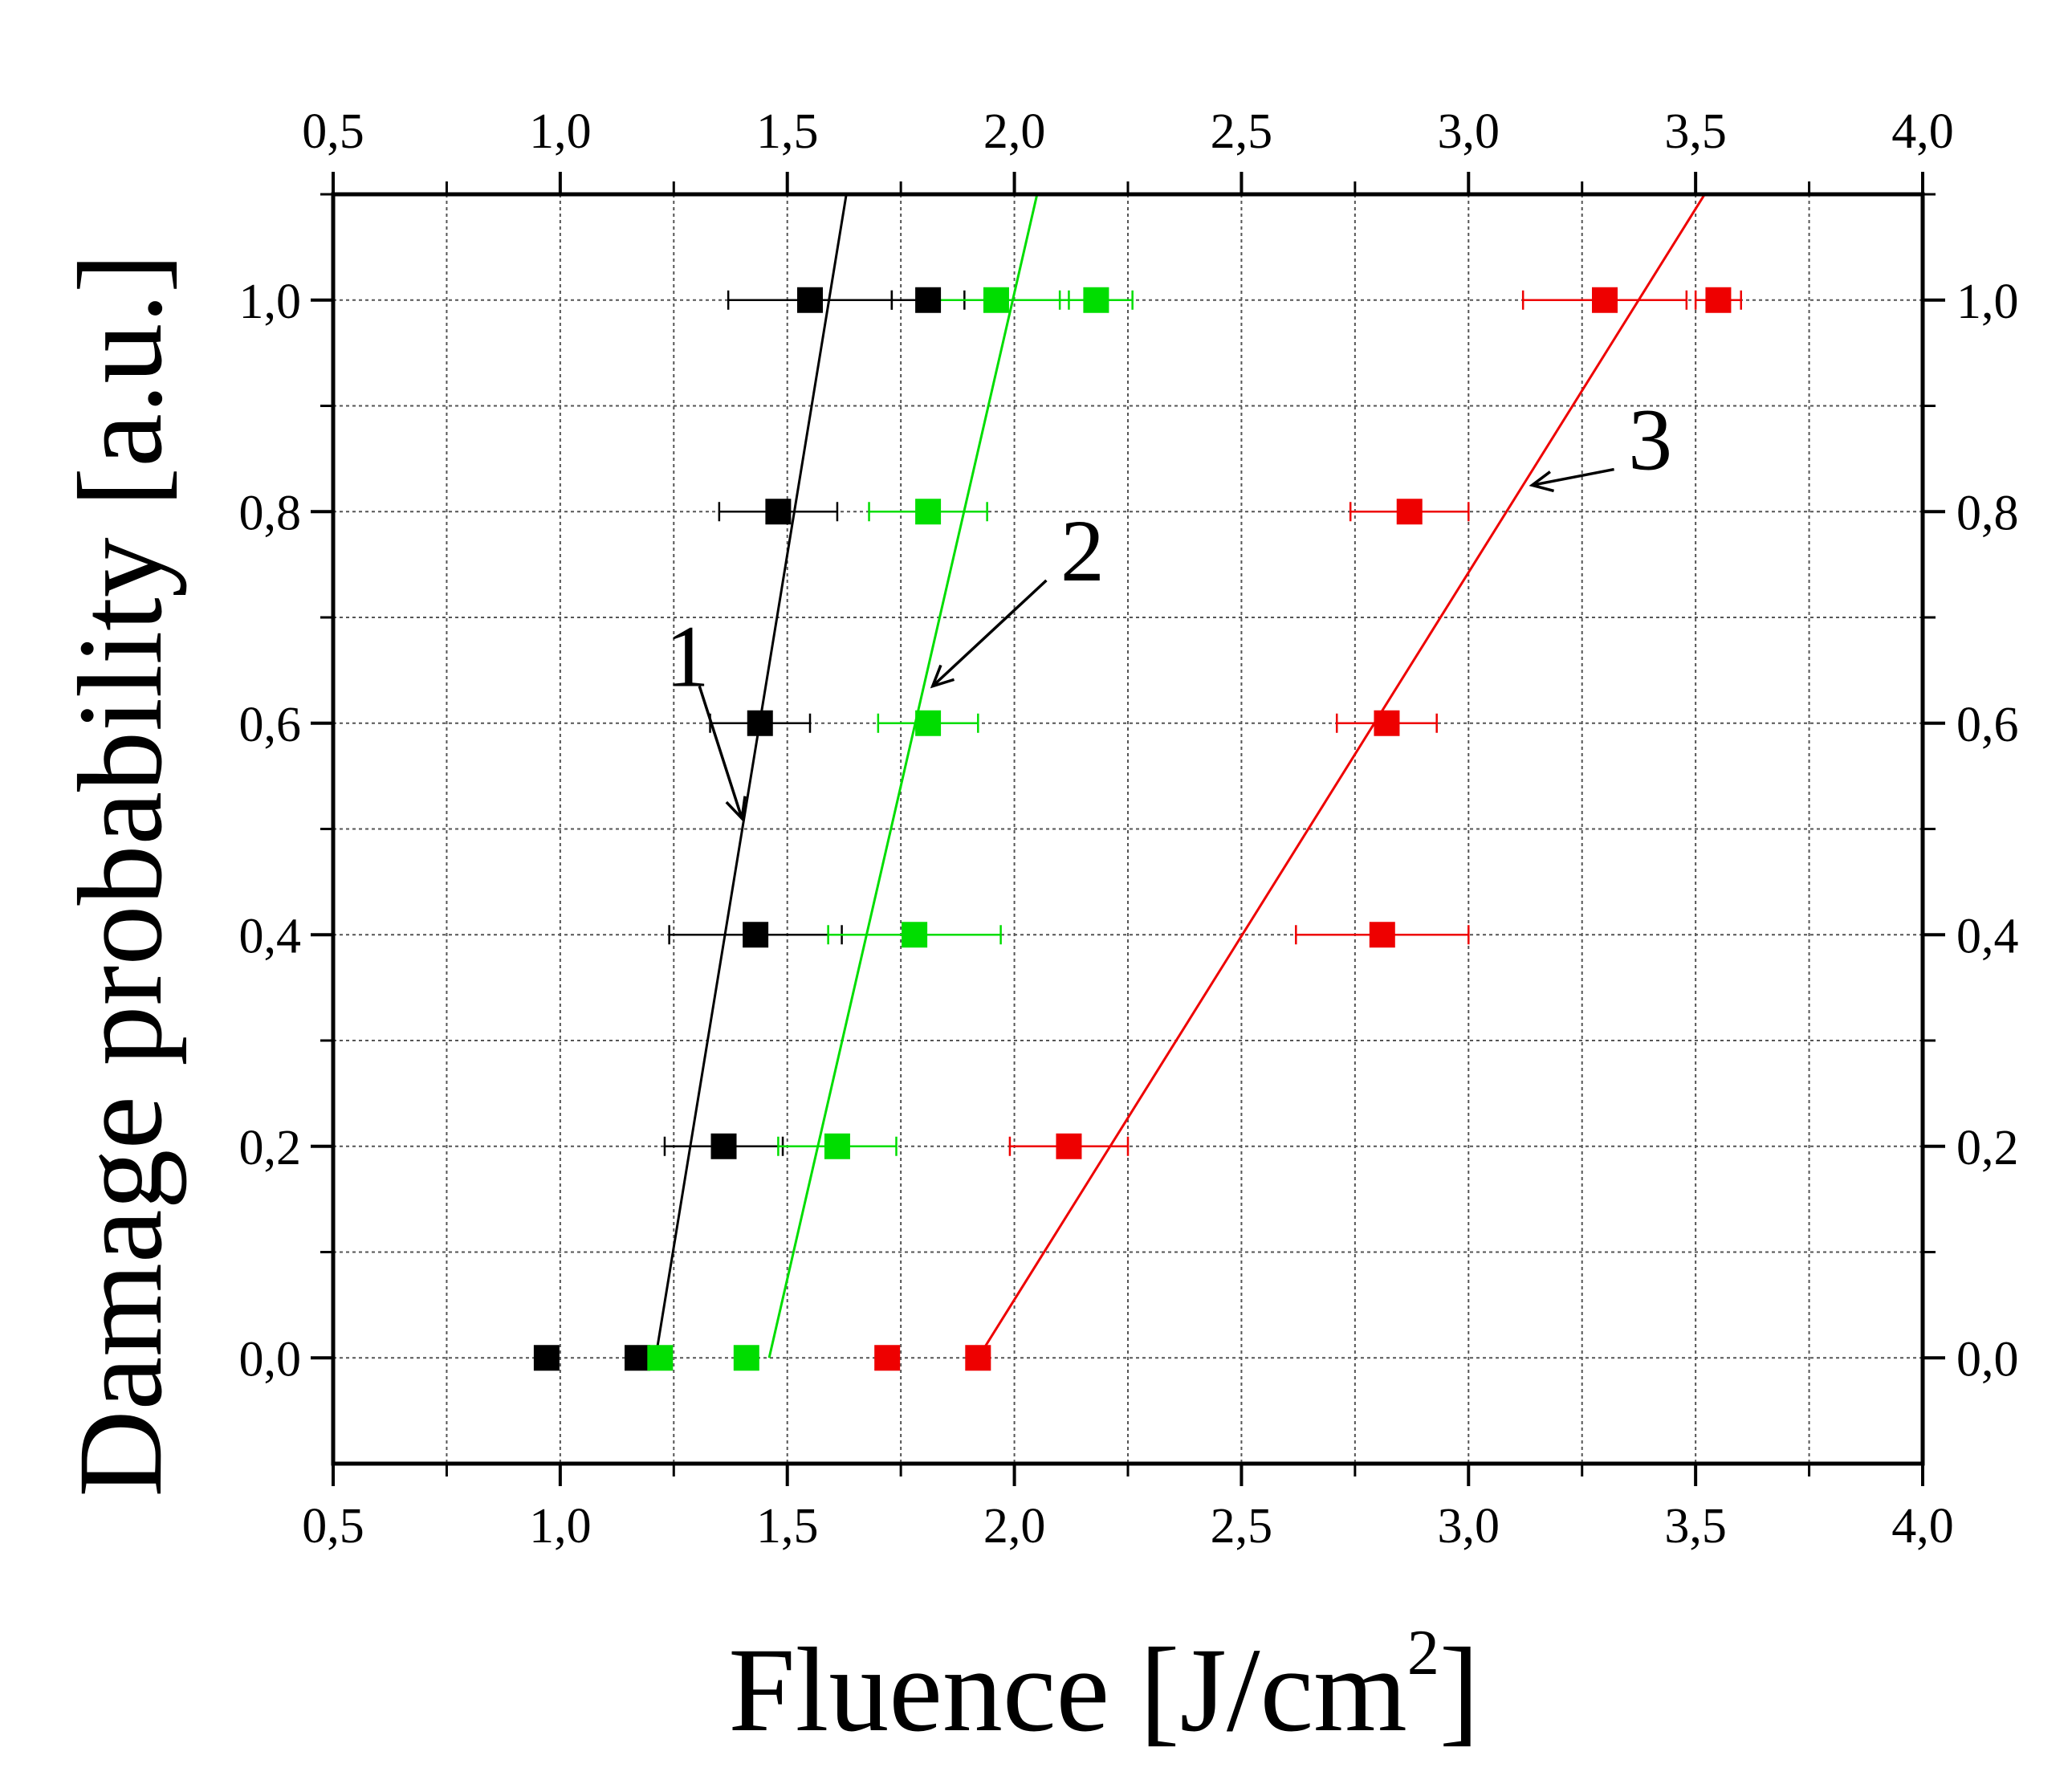 The image size is (2072, 1788). I want to click on y-tick-label-right: 0,4, so click(1987, 936).